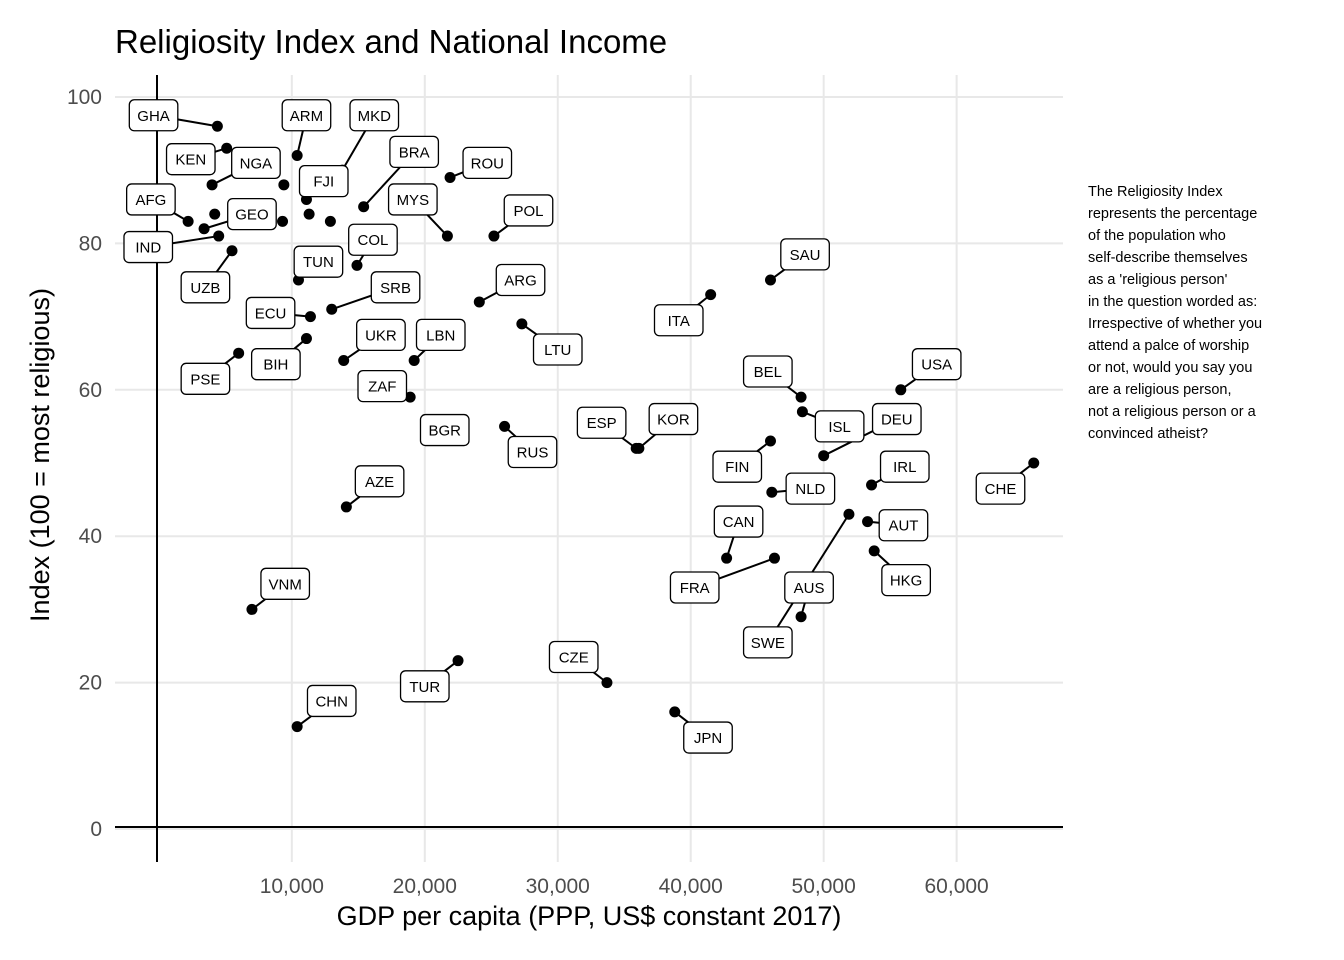 The image size is (1344, 960). I want to click on label-text: ARG, so click(520, 280).